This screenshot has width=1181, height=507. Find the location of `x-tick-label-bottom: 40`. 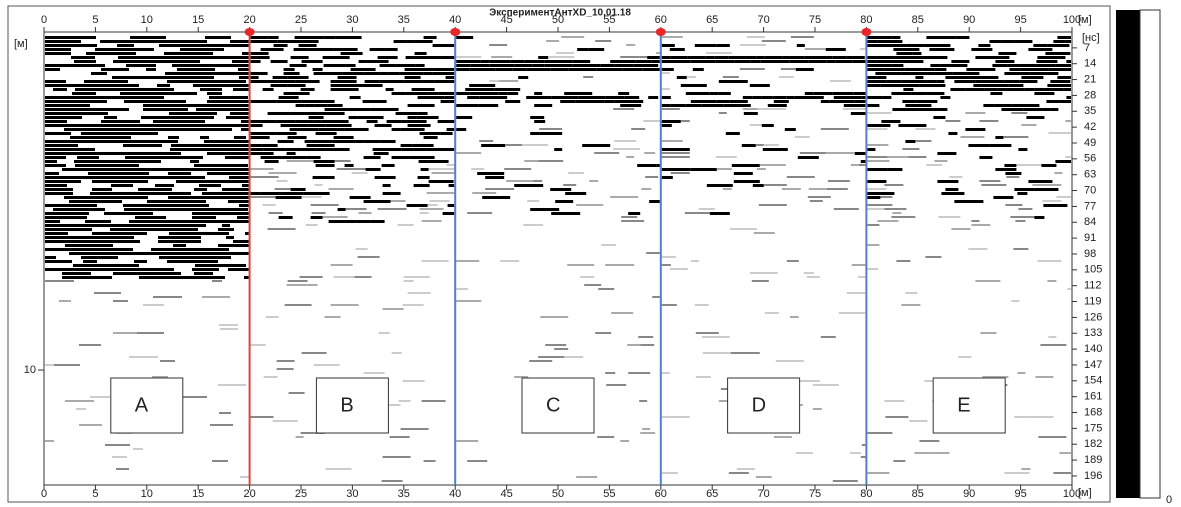

x-tick-label-bottom: 40 is located at coordinates (455, 494).